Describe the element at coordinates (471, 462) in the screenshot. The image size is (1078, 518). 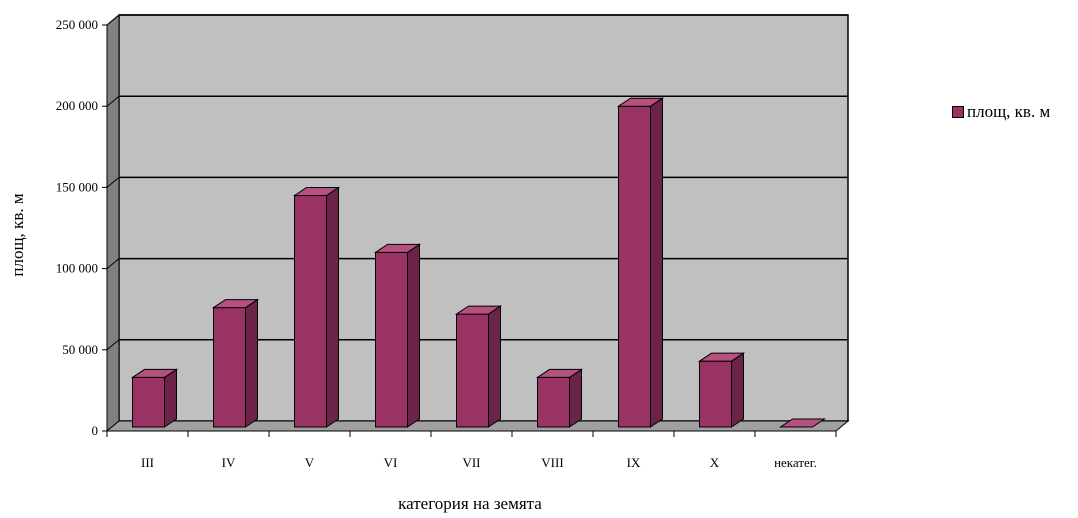
I see `x-tick-label: VII` at that location.